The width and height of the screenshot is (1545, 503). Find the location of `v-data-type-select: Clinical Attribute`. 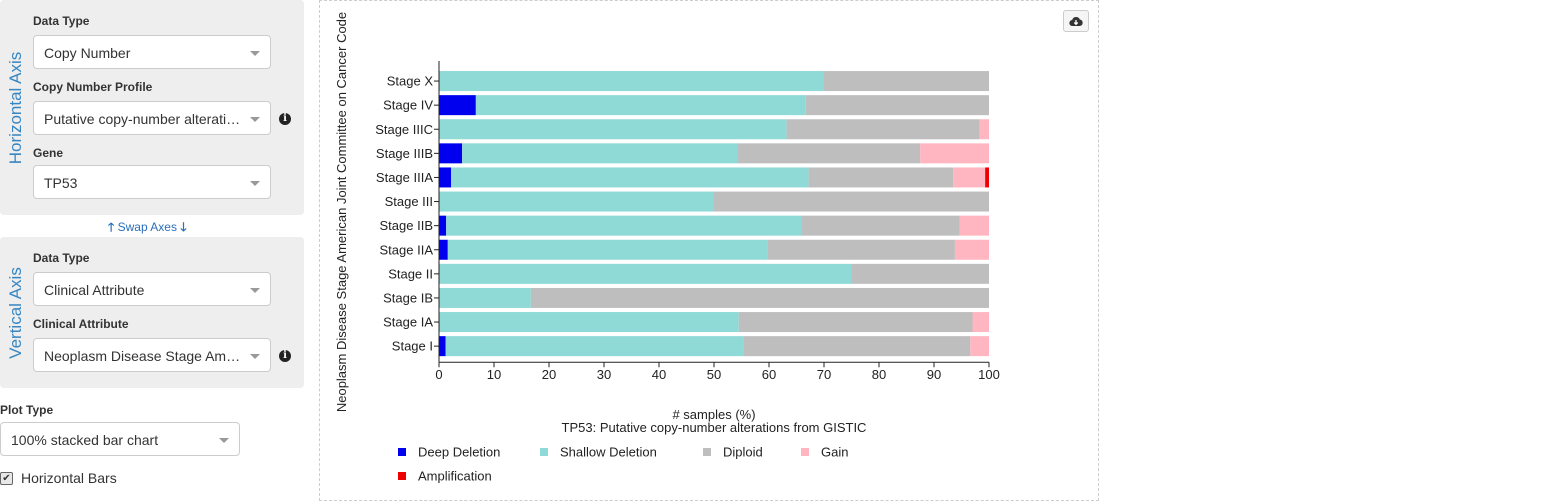

v-data-type-select: Clinical Attribute is located at coordinates (152, 289).